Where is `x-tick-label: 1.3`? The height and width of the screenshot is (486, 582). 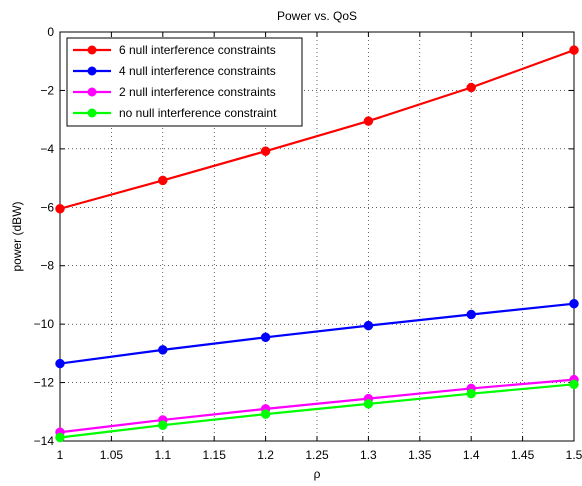
x-tick-label: 1.3 is located at coordinates (368, 455).